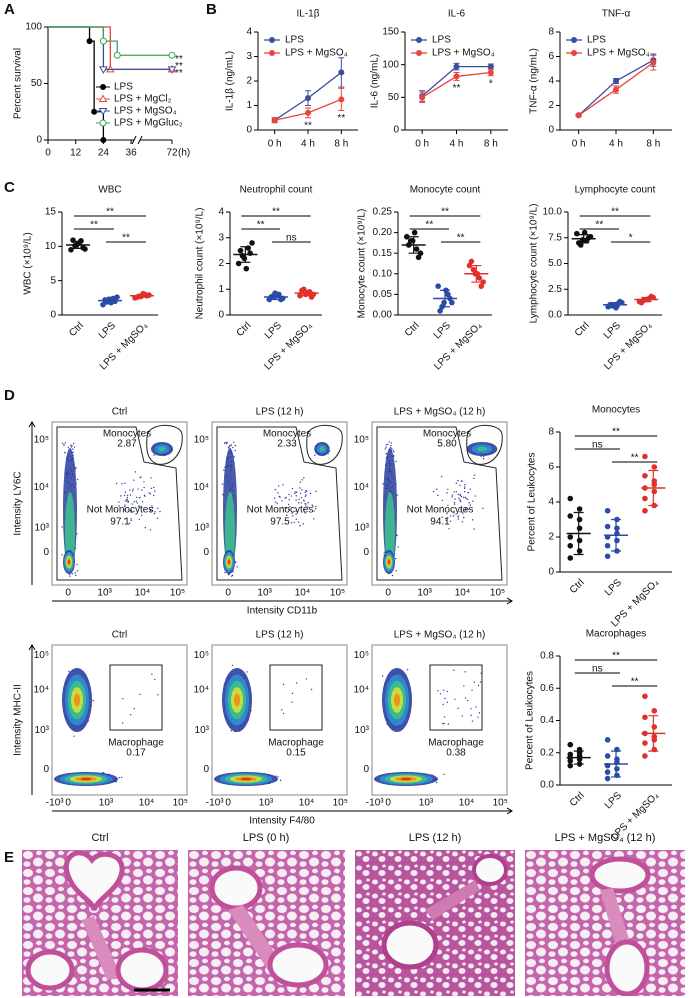  What do you see at coordinates (308, 144) in the screenshot?
I see `x-tick-label: 4 h` at bounding box center [308, 144].